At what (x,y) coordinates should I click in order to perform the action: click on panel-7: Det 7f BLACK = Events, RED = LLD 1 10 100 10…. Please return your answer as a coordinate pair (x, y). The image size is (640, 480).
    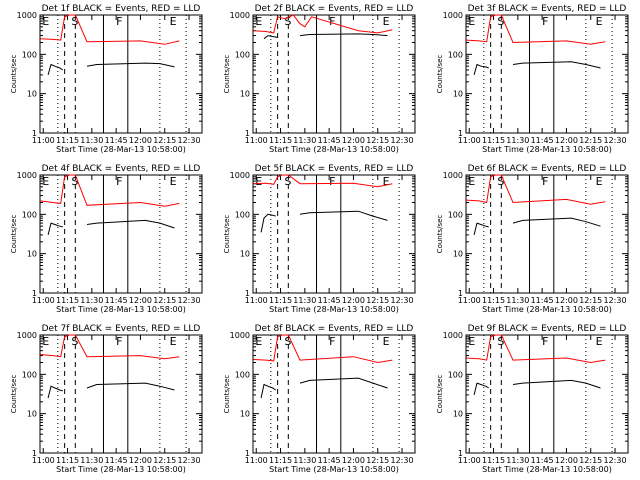
    Looking at the image, I should click on (106, 399).